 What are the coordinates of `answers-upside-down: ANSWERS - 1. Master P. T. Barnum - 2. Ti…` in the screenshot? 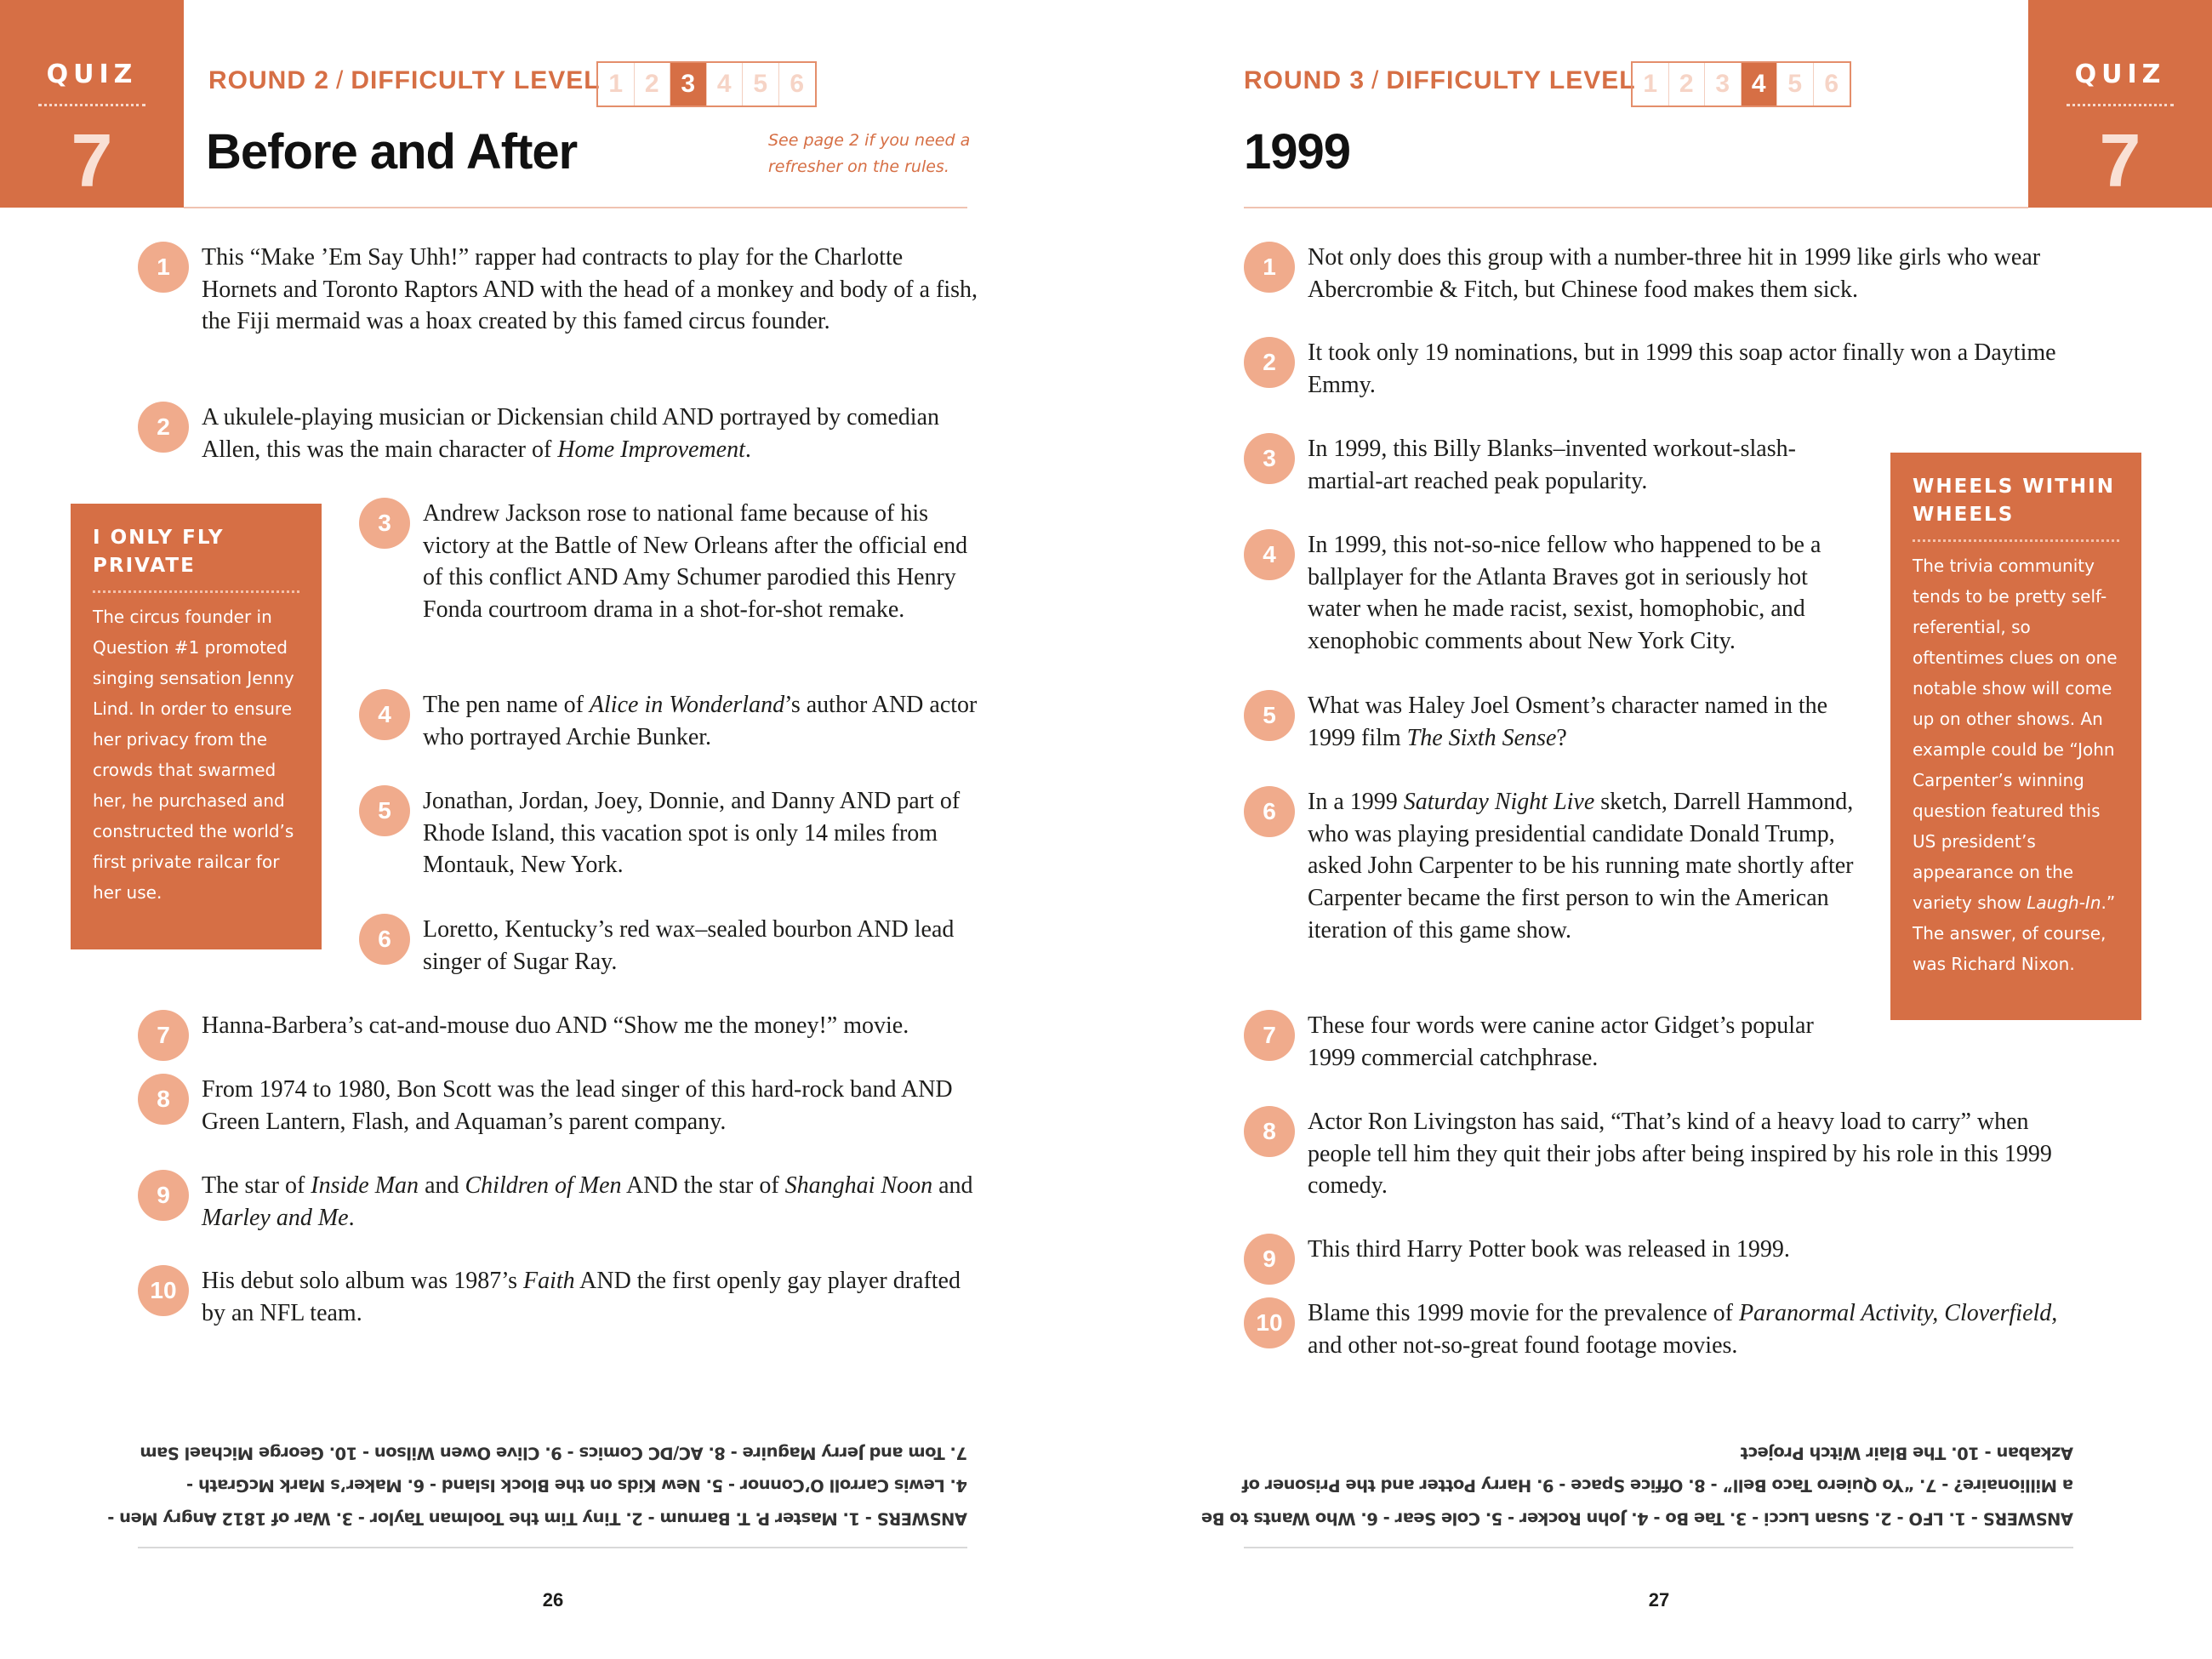 It's located at (537, 1485).